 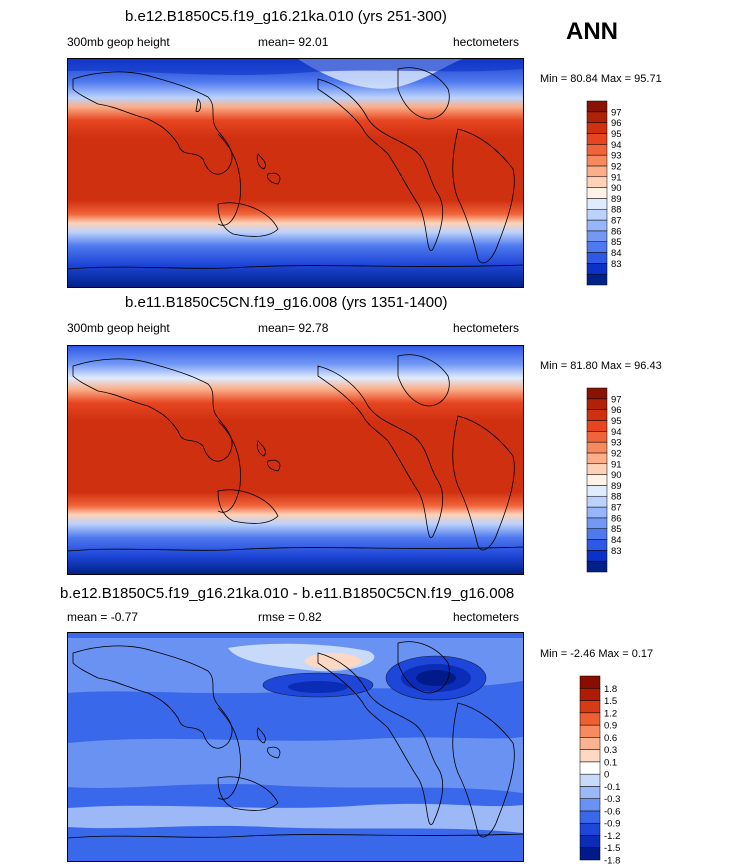 What do you see at coordinates (616, 475) in the screenshot?
I see `panel2-colorbar-label: 90` at bounding box center [616, 475].